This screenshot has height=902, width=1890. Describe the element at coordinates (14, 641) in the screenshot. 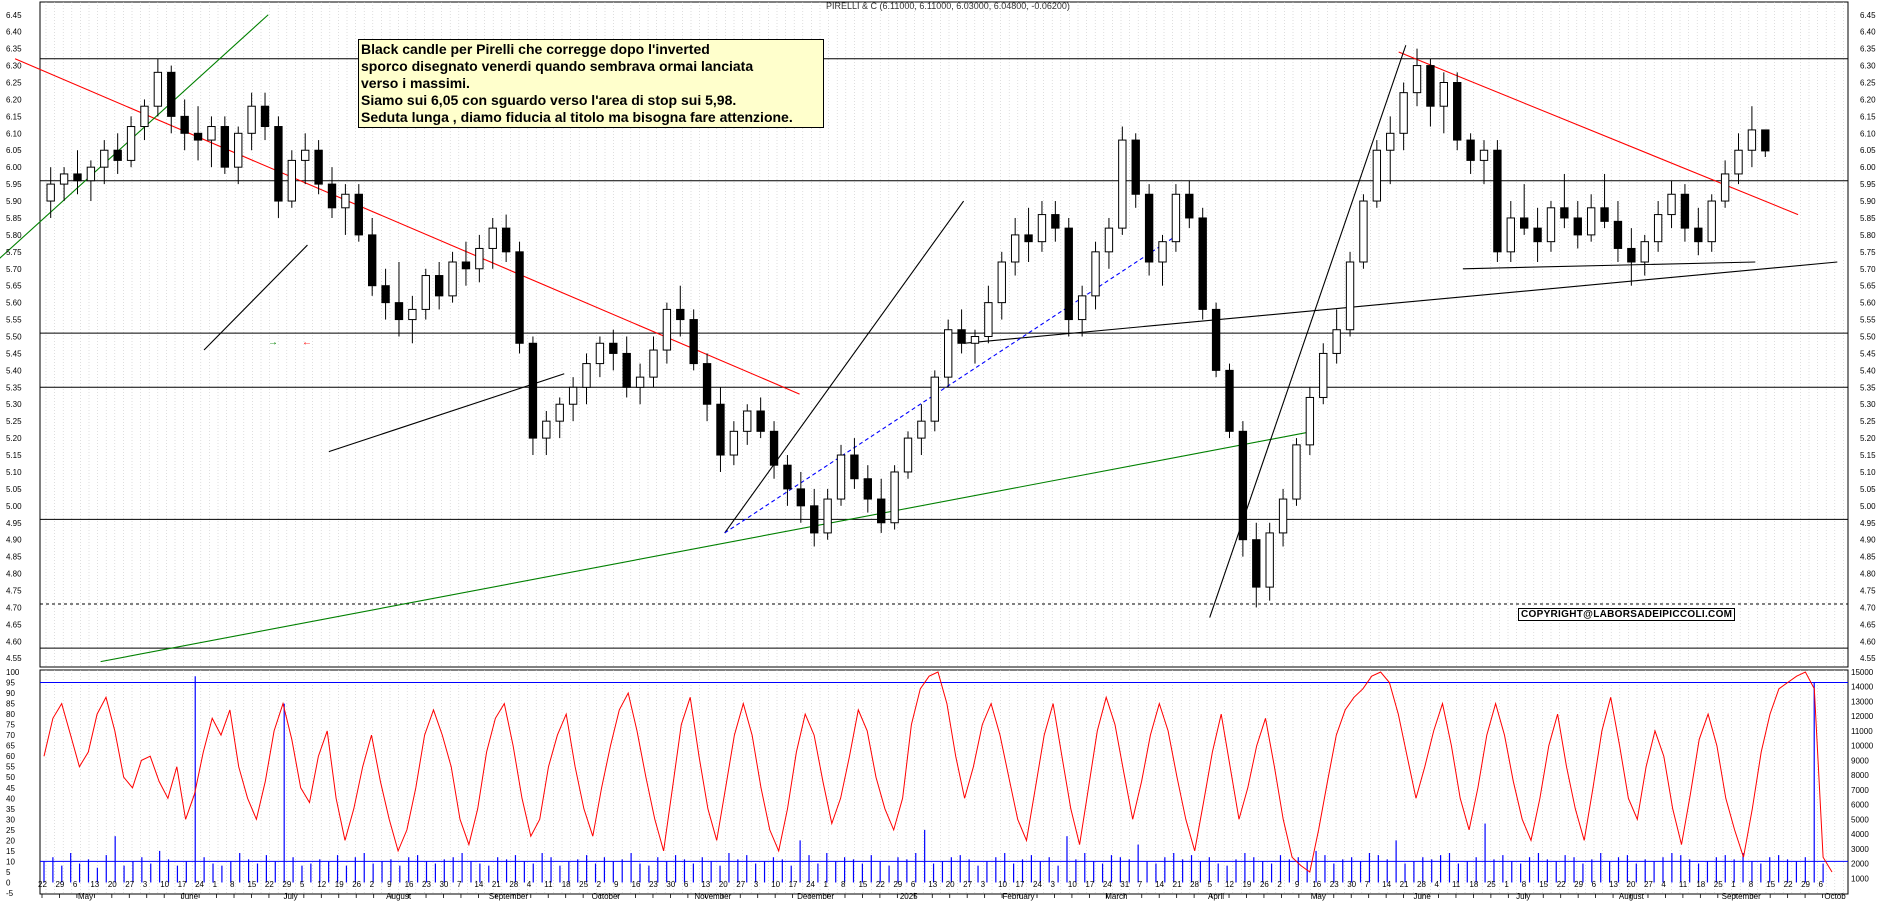

I see `price-tick-label: 4.60` at that location.